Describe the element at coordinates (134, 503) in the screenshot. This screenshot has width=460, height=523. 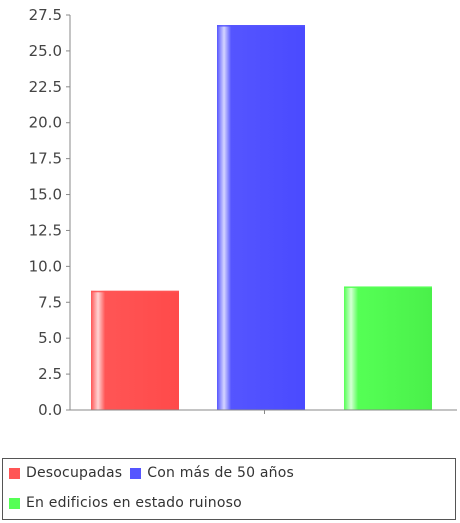
I see `legend-label-ruinoso: En edificios en estado ruinoso` at that location.